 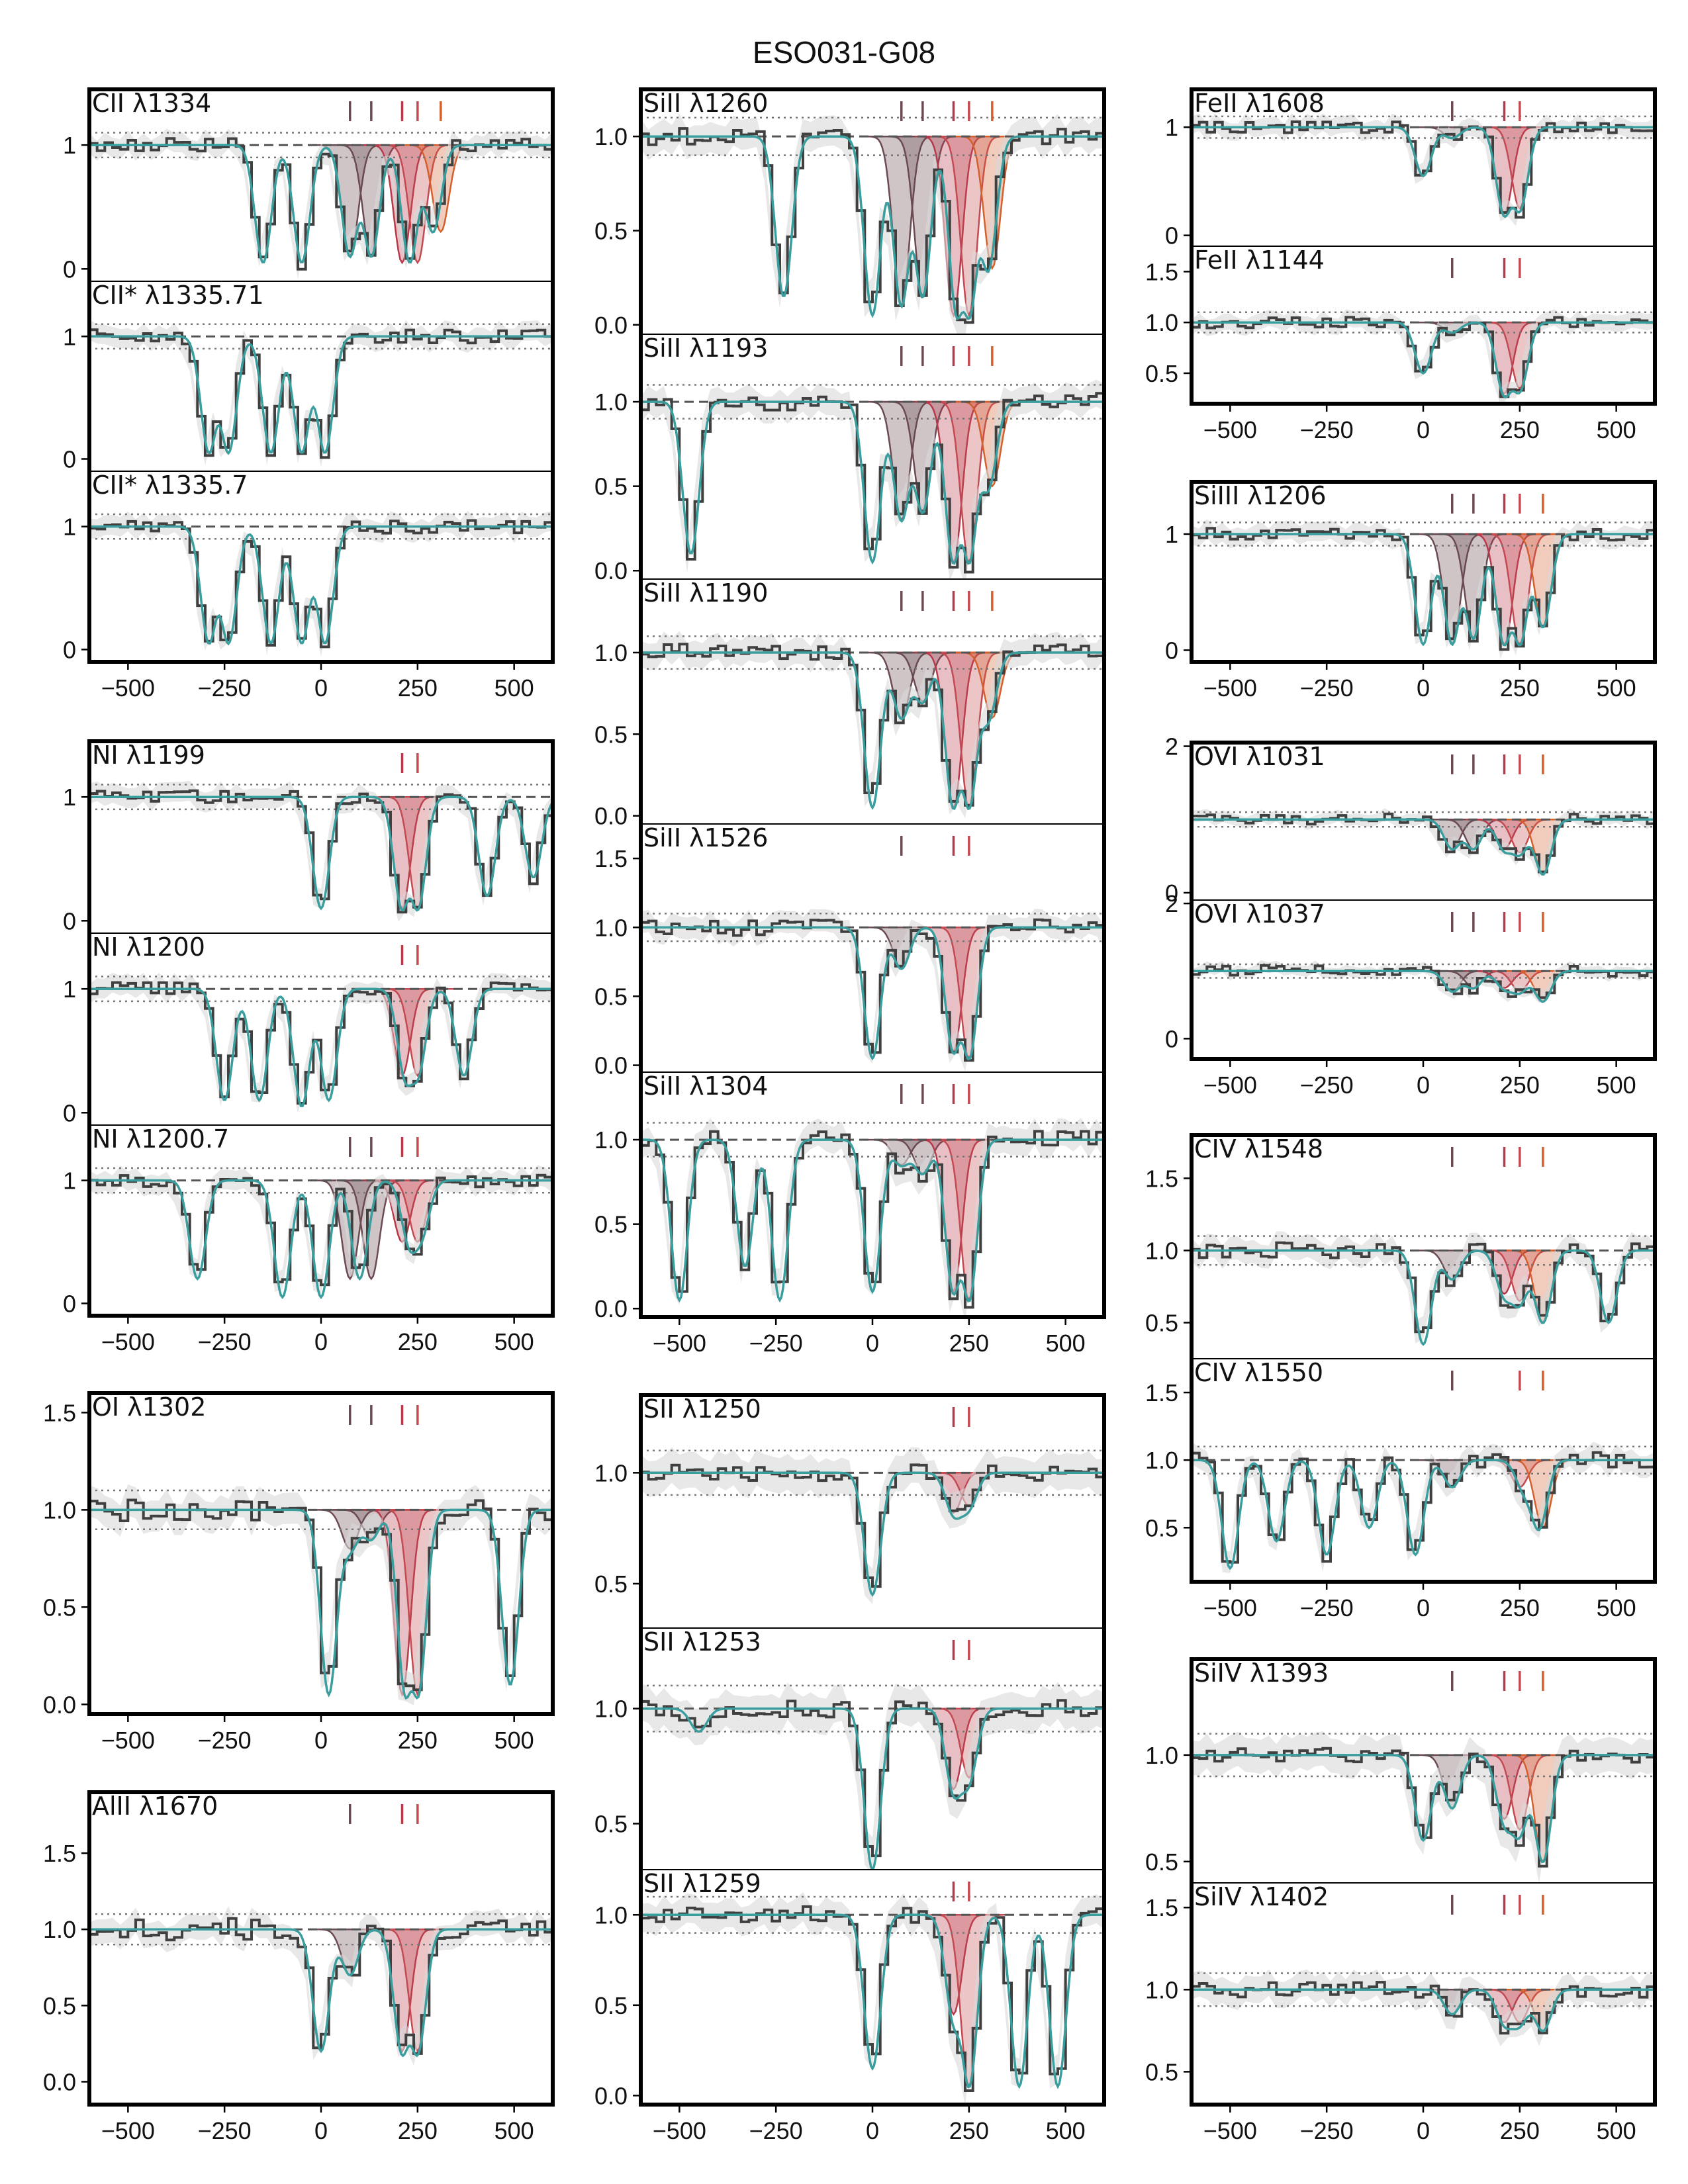 What do you see at coordinates (160, 1139) in the screenshot?
I see `ion-label: NI λ1200.7` at bounding box center [160, 1139].